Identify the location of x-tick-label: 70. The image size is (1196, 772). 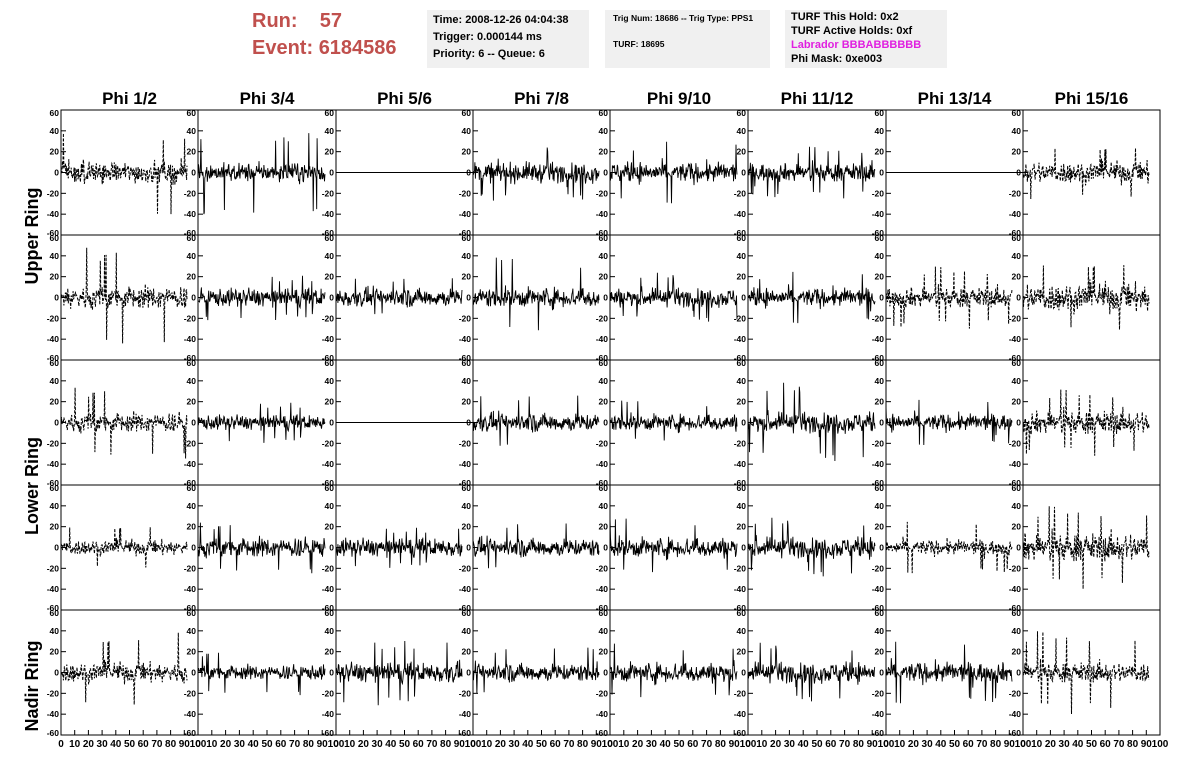
(157, 744).